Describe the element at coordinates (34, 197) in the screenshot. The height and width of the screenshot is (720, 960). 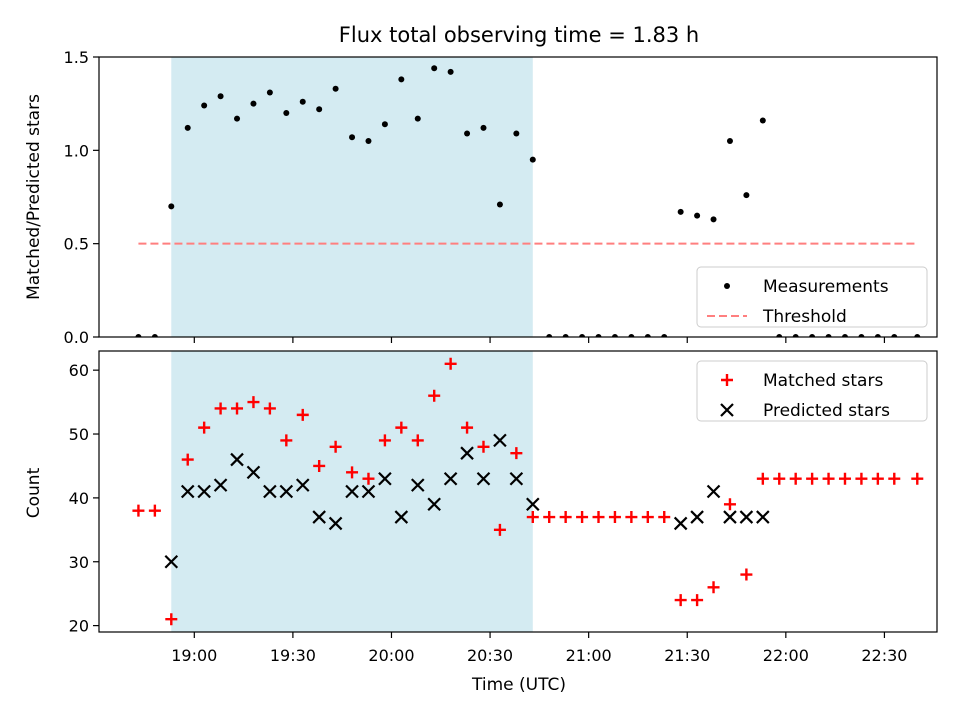
I see `ratio-panel-y-label: Matched/Predicted stars` at that location.